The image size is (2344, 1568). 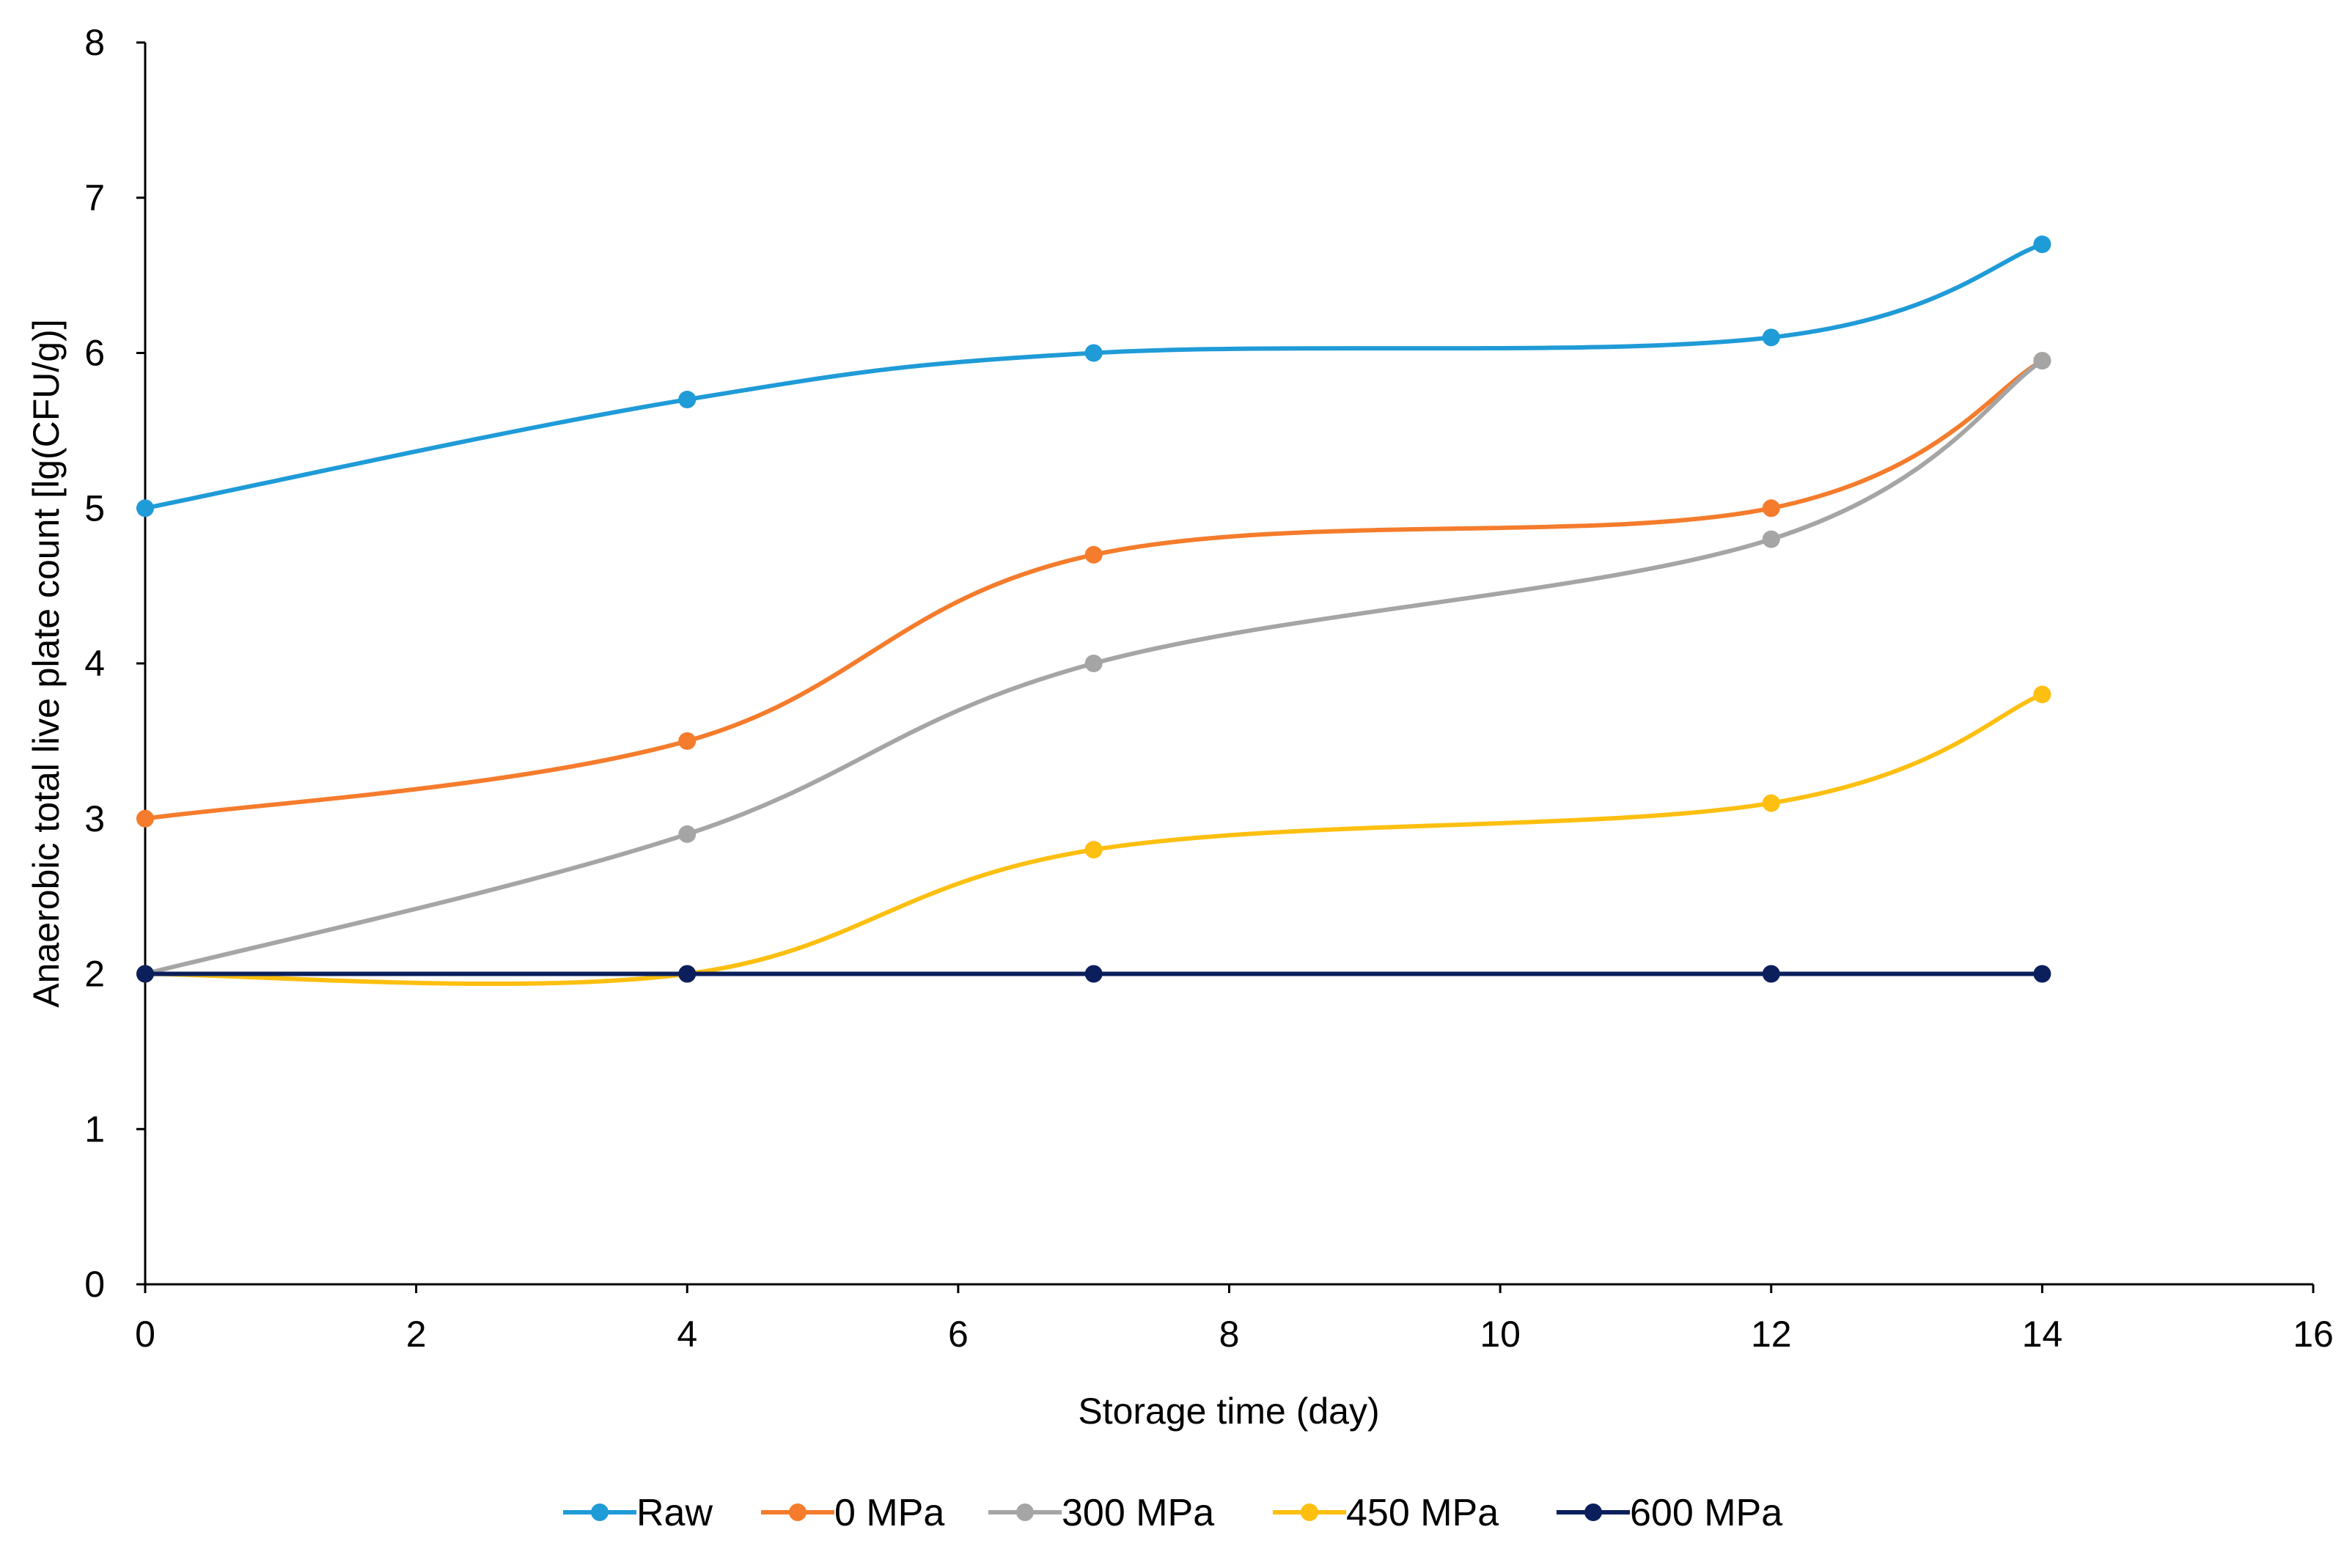 I want to click on legend-label: 450 MPa, so click(x=1422, y=1513).